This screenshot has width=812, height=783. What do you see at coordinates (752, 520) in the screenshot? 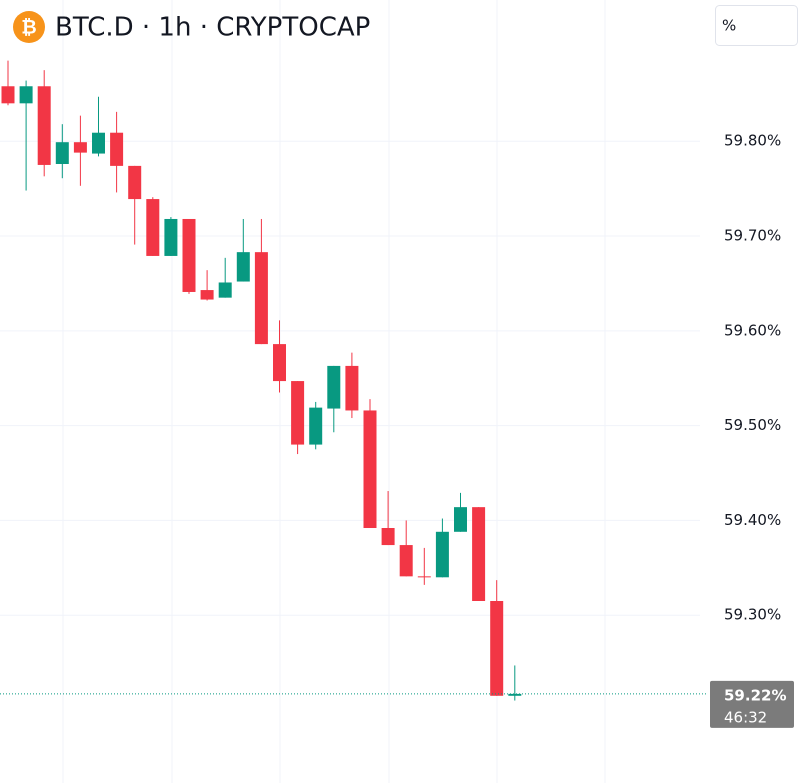
I see `y-tick-label: 59.40%` at bounding box center [752, 520].